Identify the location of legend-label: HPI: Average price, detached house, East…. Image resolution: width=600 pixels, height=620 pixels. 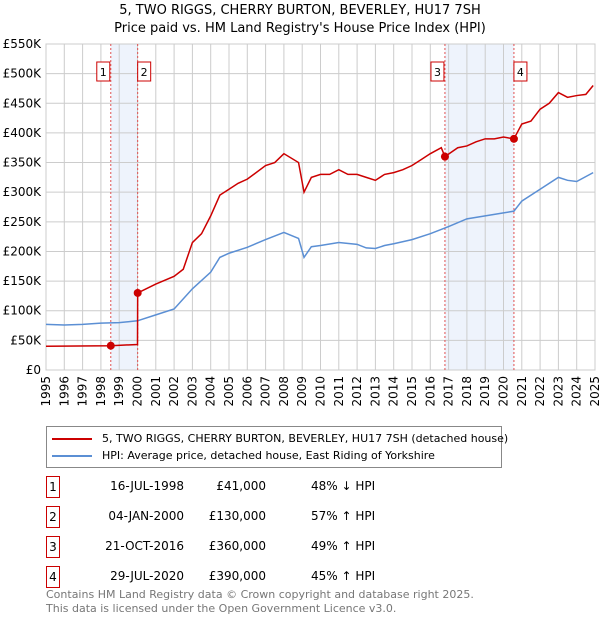
(268, 455).